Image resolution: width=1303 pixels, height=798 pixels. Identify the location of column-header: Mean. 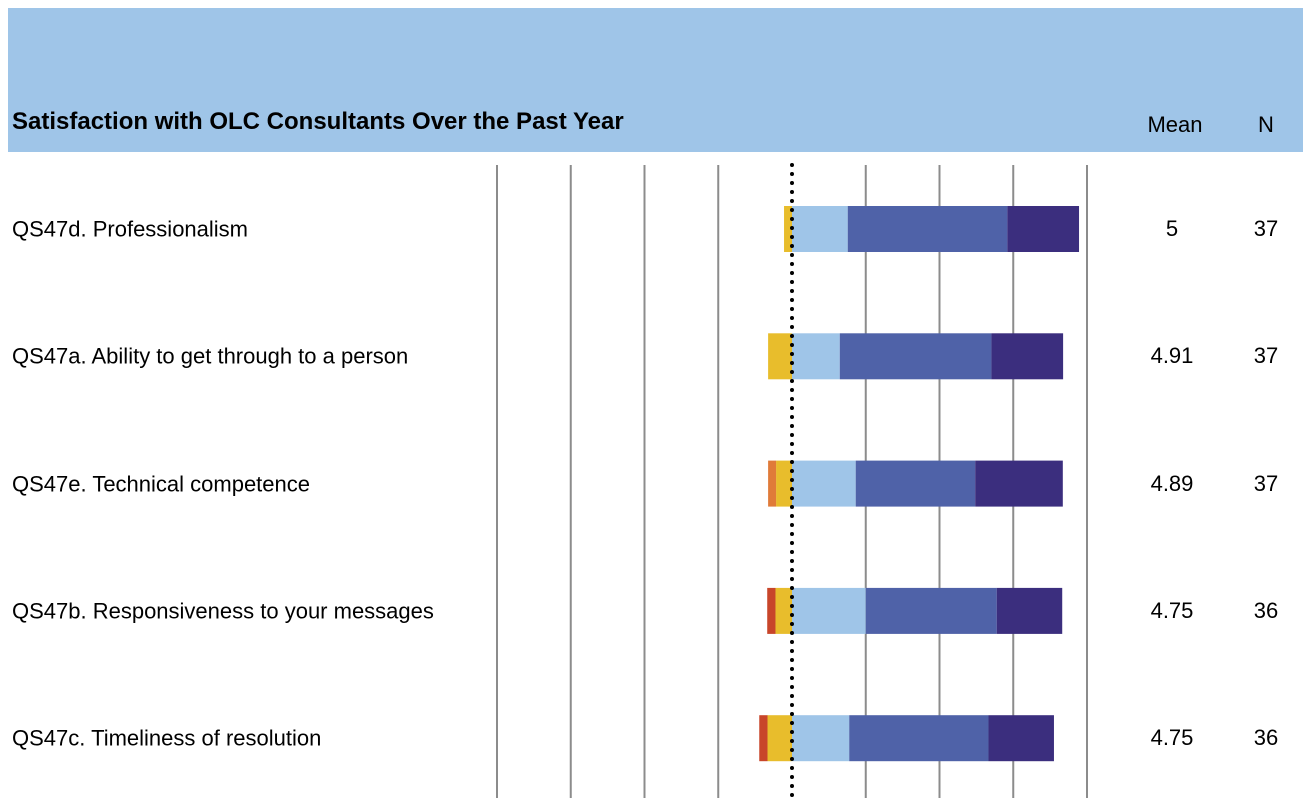
(1175, 124).